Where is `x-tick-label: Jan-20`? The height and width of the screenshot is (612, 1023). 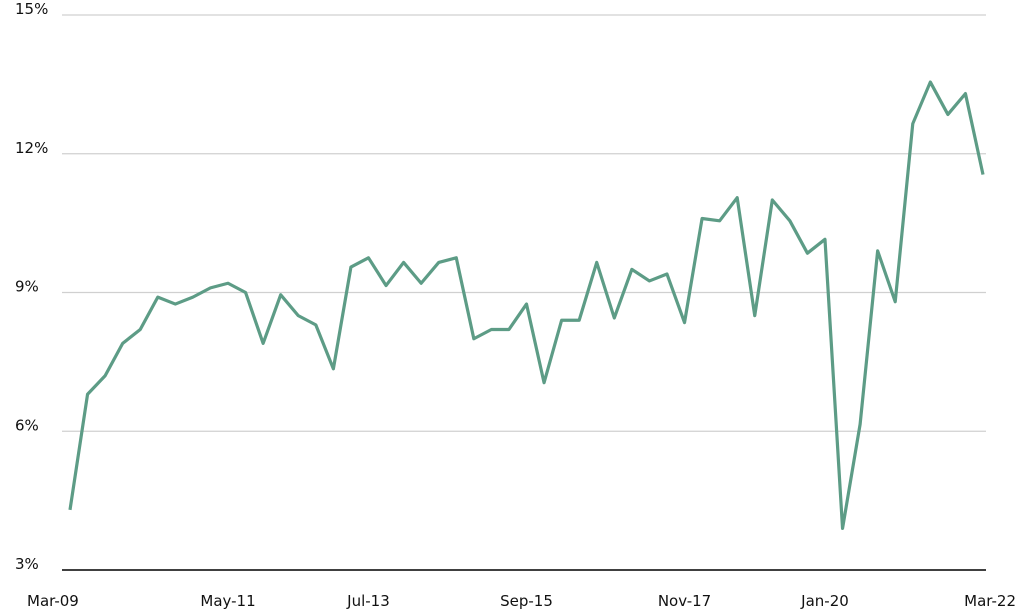 x-tick-label: Jan-20 is located at coordinates (824, 601).